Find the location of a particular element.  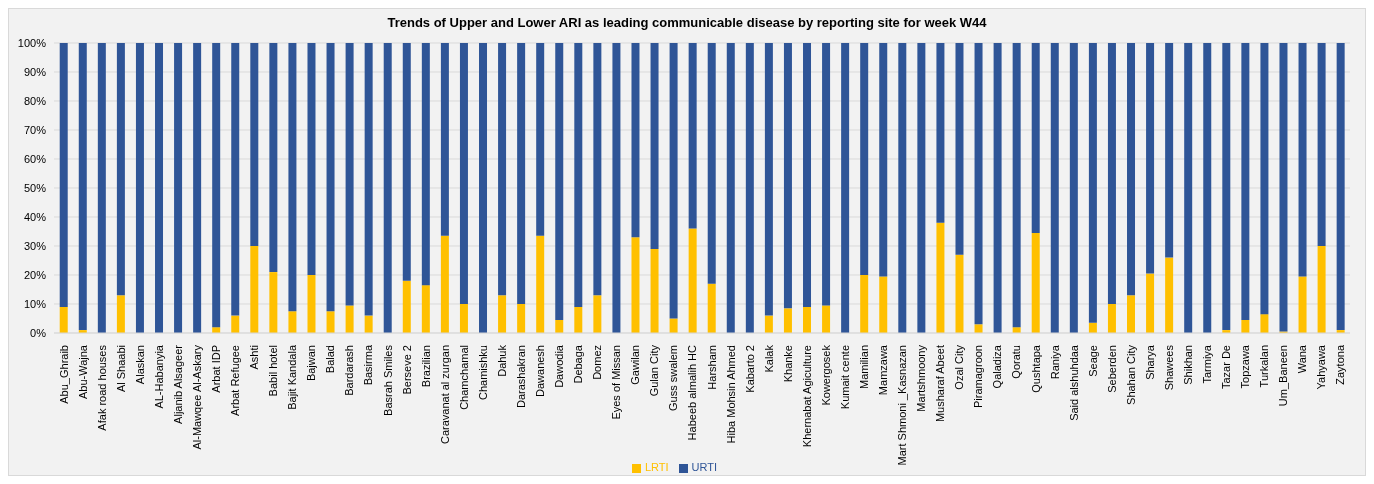

x-tick-label: Al Shaabi is located at coordinates (120, 369).